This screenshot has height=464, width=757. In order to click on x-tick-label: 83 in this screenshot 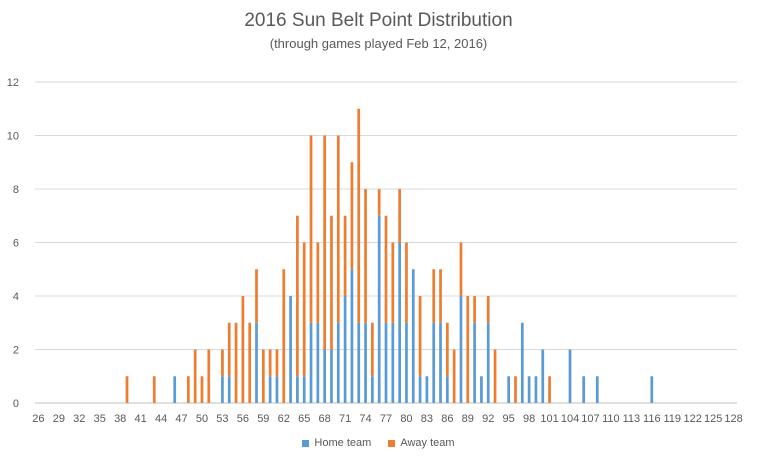, I will do `click(427, 419)`.